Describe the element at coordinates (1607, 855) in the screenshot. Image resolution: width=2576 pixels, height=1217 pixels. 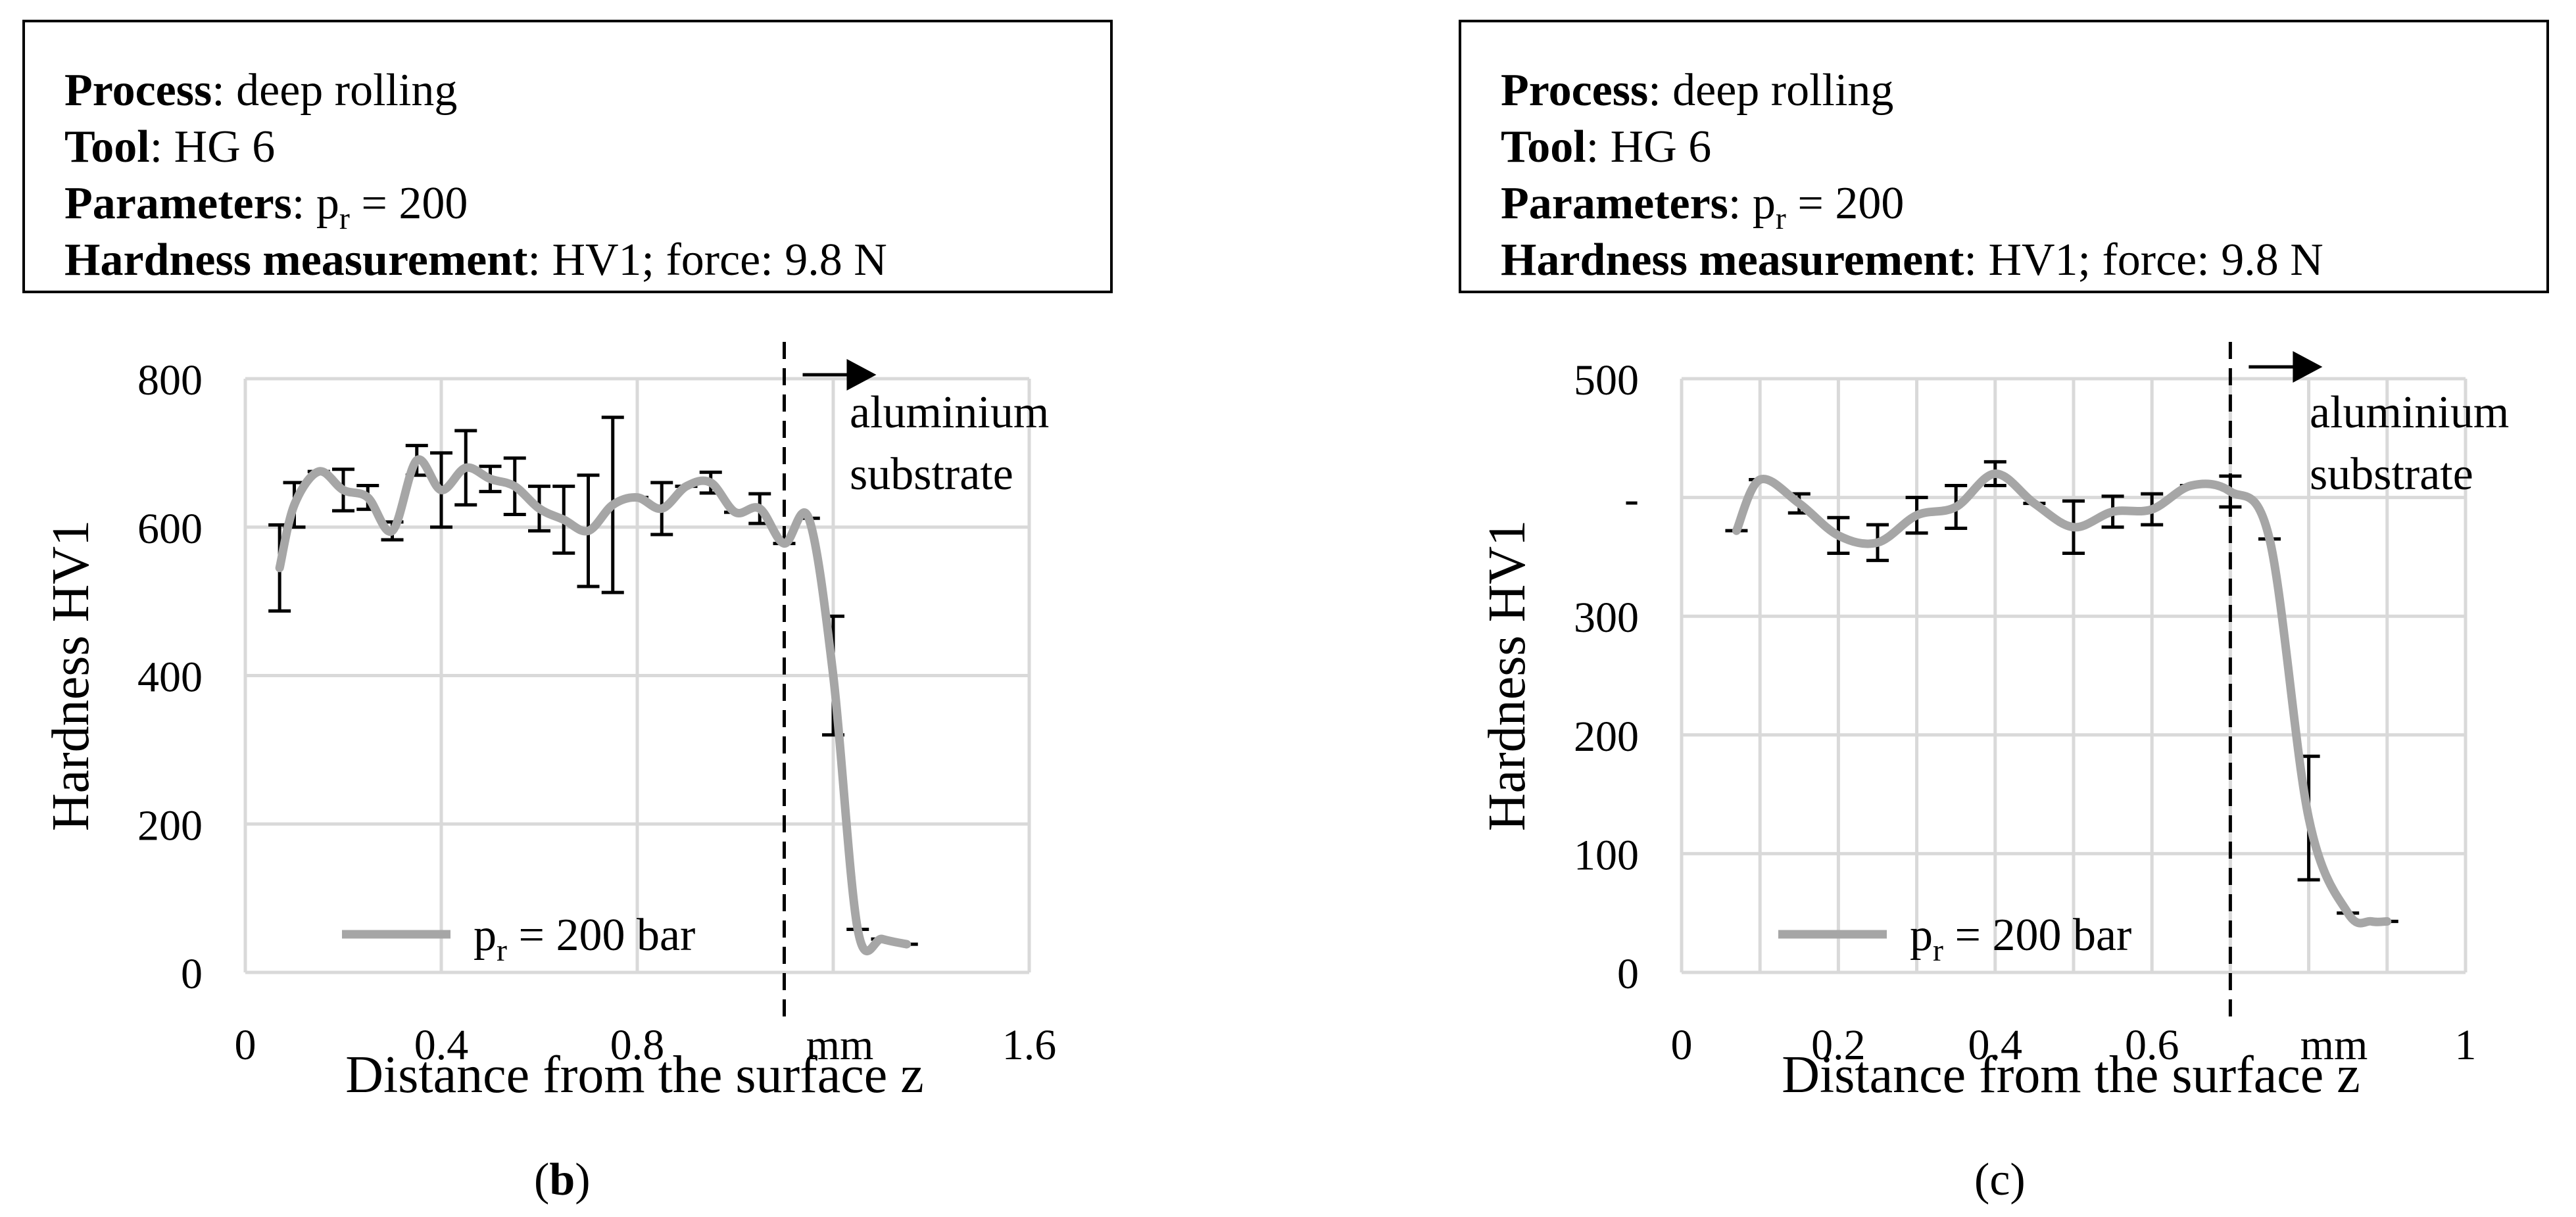
I see `y-tick-label: 100` at that location.